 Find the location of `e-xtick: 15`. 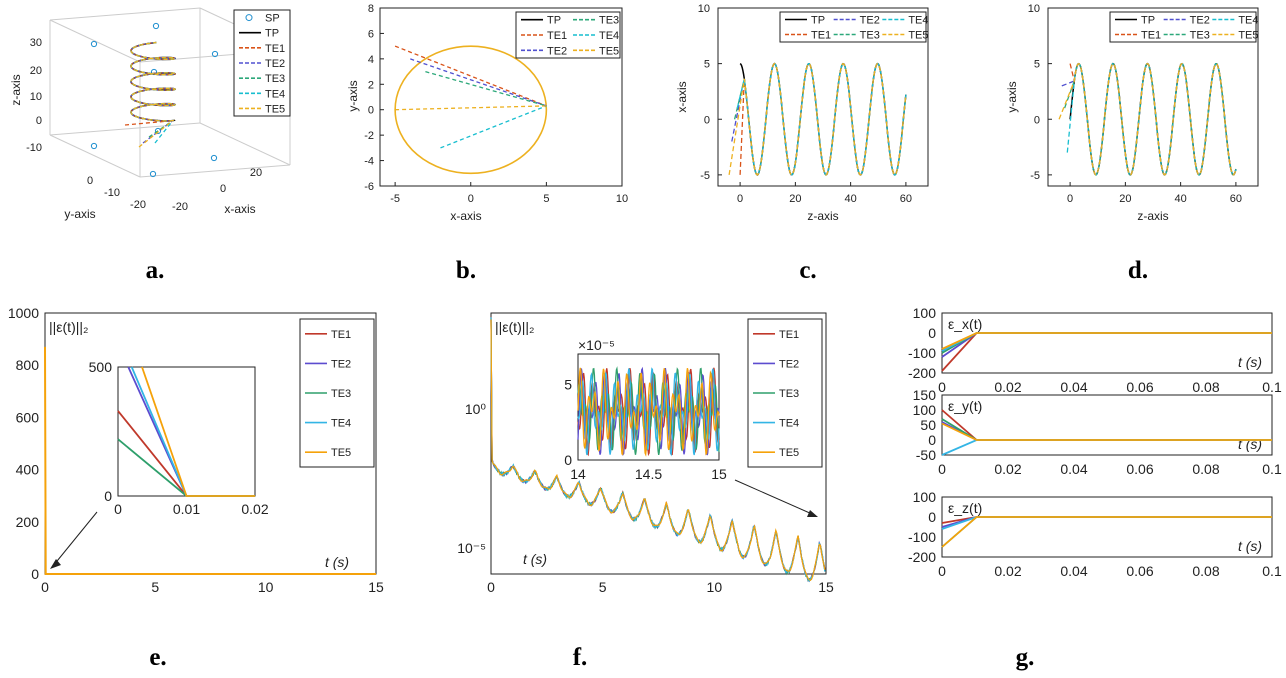

e-xtick: 15 is located at coordinates (376, 587).